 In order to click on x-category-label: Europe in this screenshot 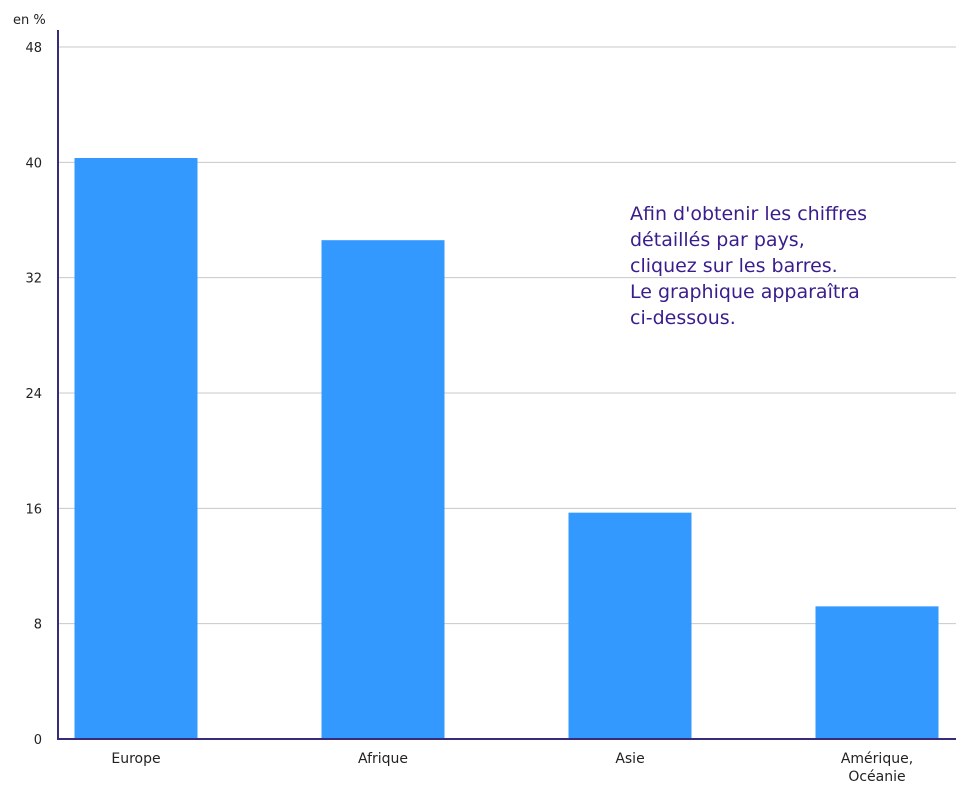, I will do `click(135, 759)`.